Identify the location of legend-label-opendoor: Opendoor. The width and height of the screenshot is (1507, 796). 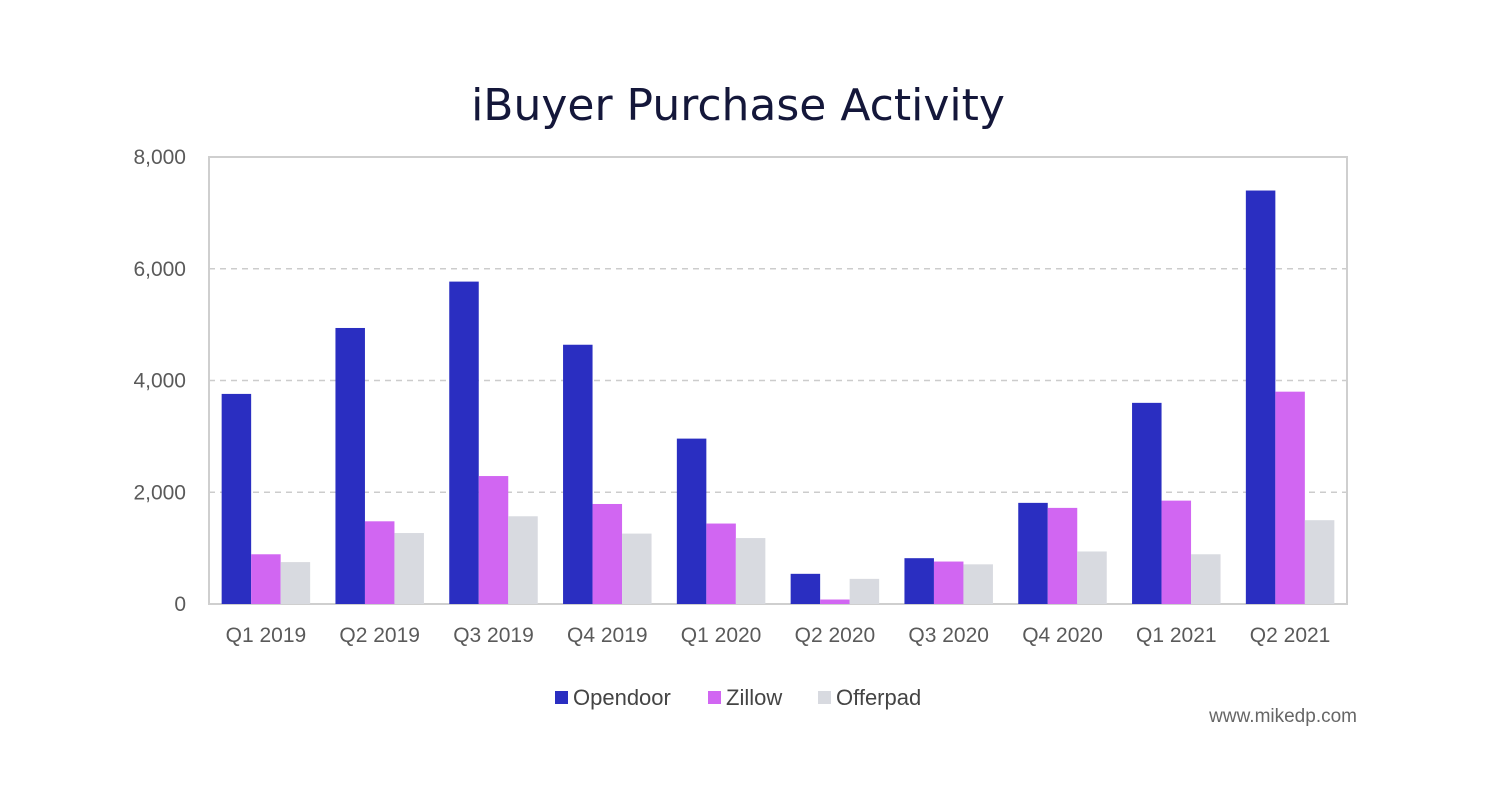
(622, 697).